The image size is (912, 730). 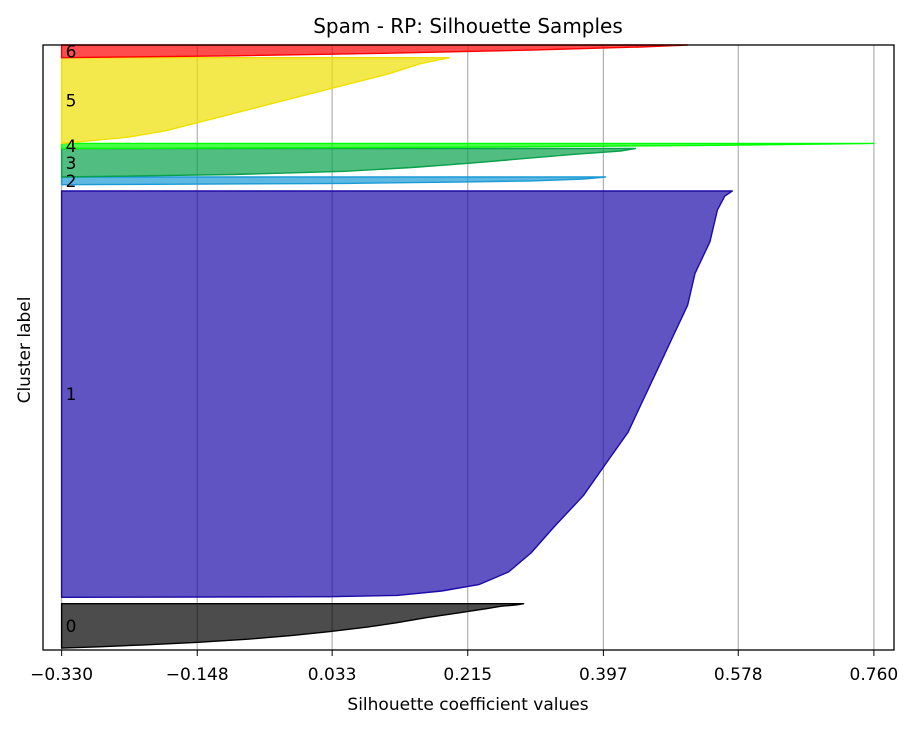 What do you see at coordinates (25, 350) in the screenshot?
I see `y-axis-label: Cluster label` at bounding box center [25, 350].